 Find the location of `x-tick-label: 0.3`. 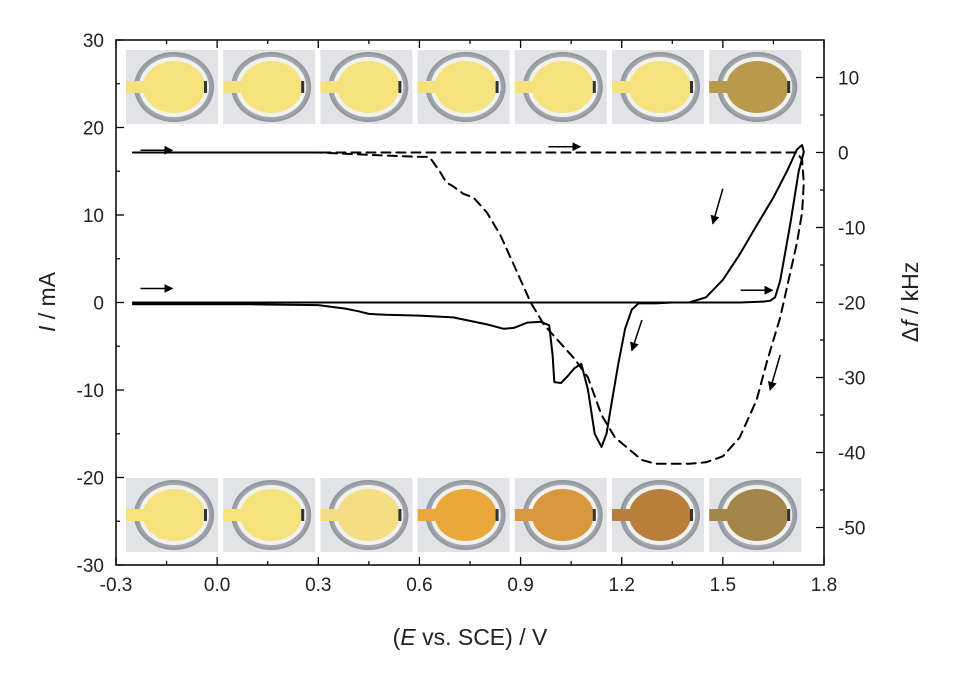

x-tick-label: 0.3 is located at coordinates (318, 585).